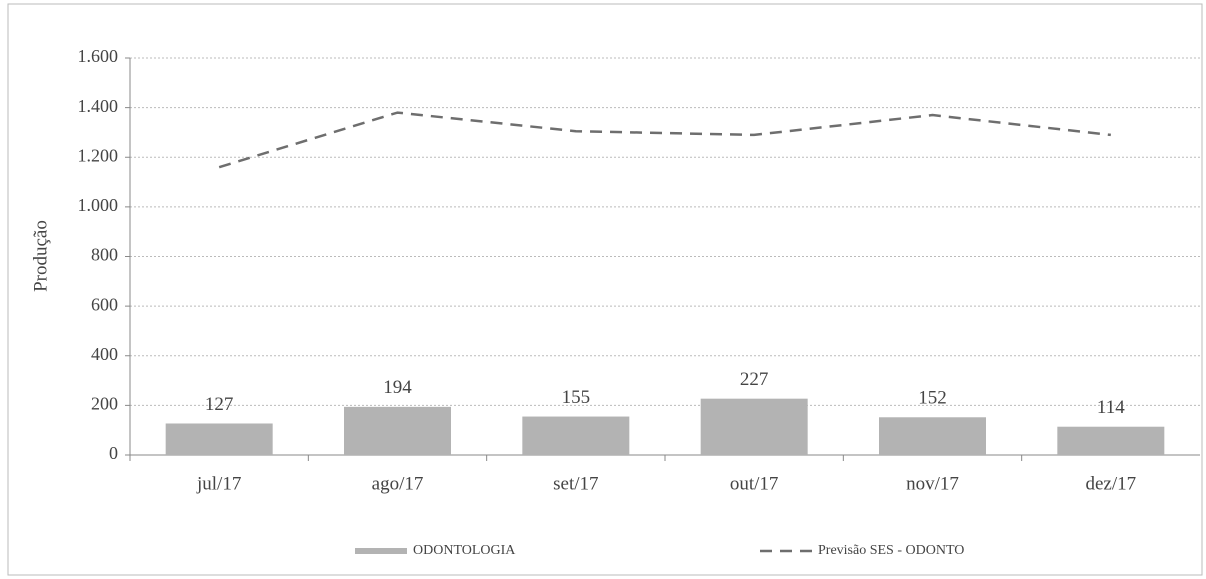  I want to click on x-tick-label: dez/17, so click(1111, 483).